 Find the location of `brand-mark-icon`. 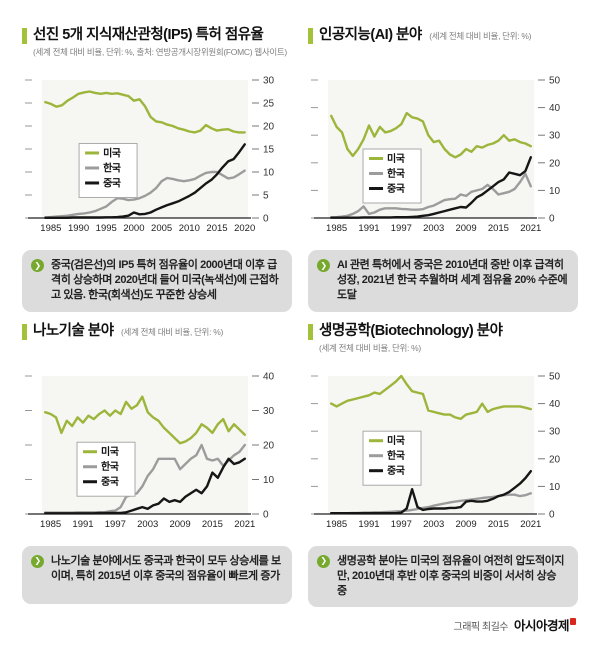

brand-mark-icon is located at coordinates (573, 621).